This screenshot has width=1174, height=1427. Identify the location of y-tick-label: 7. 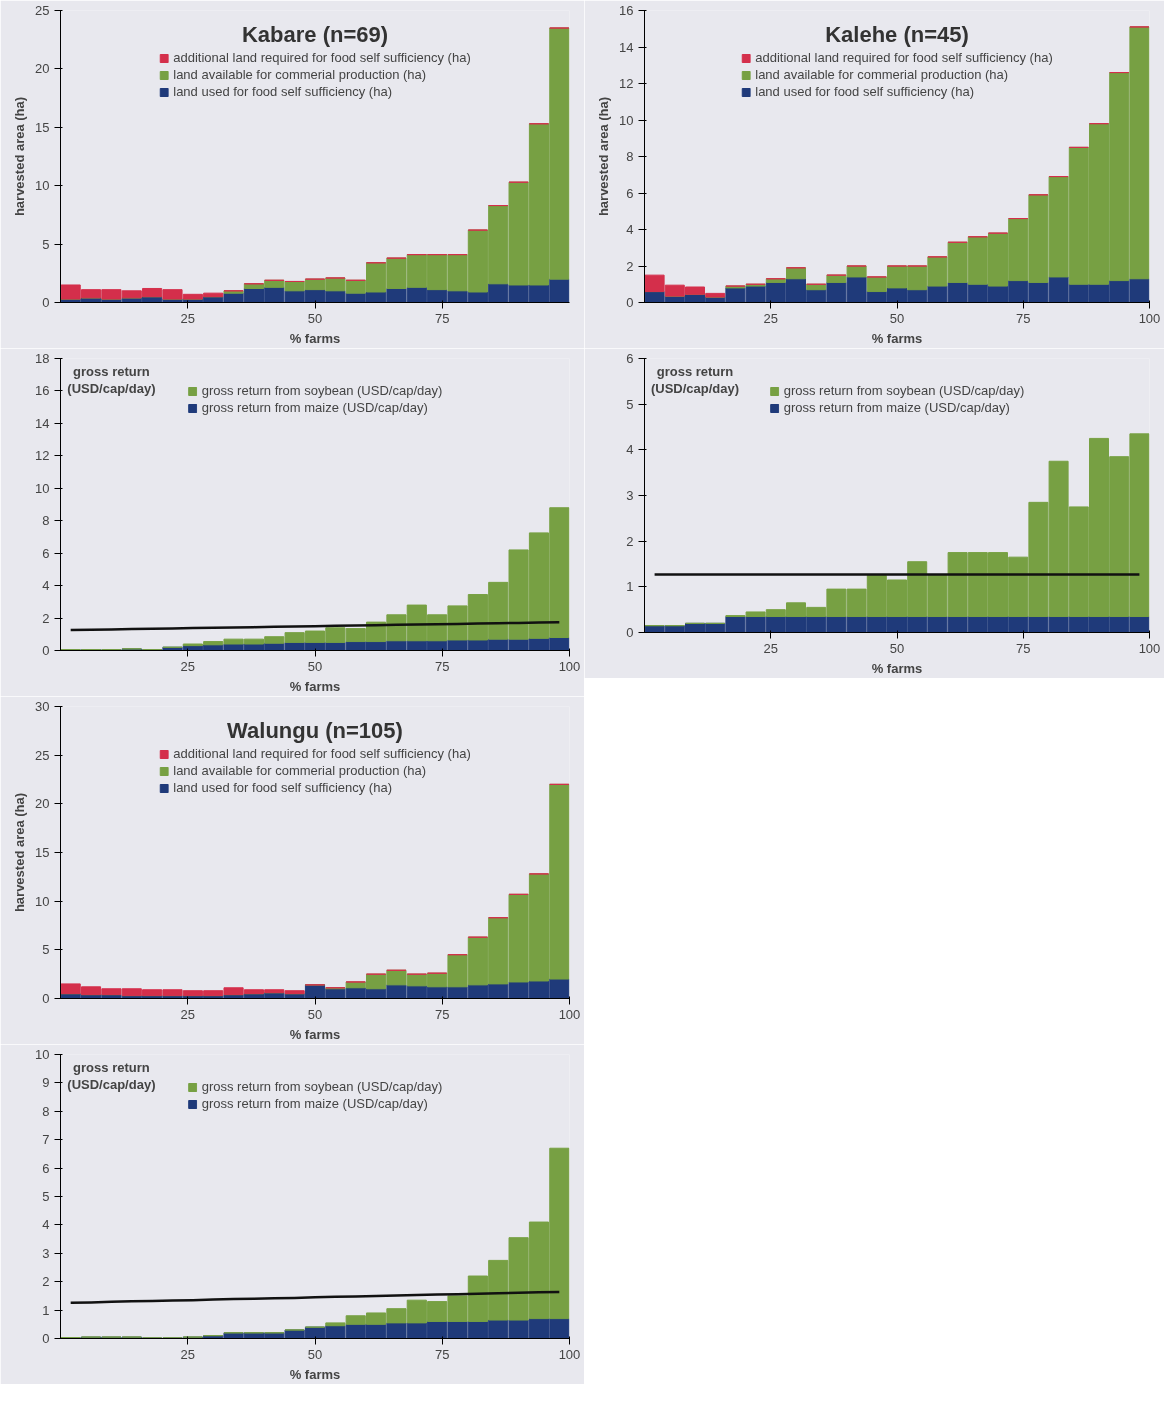
(46, 1140).